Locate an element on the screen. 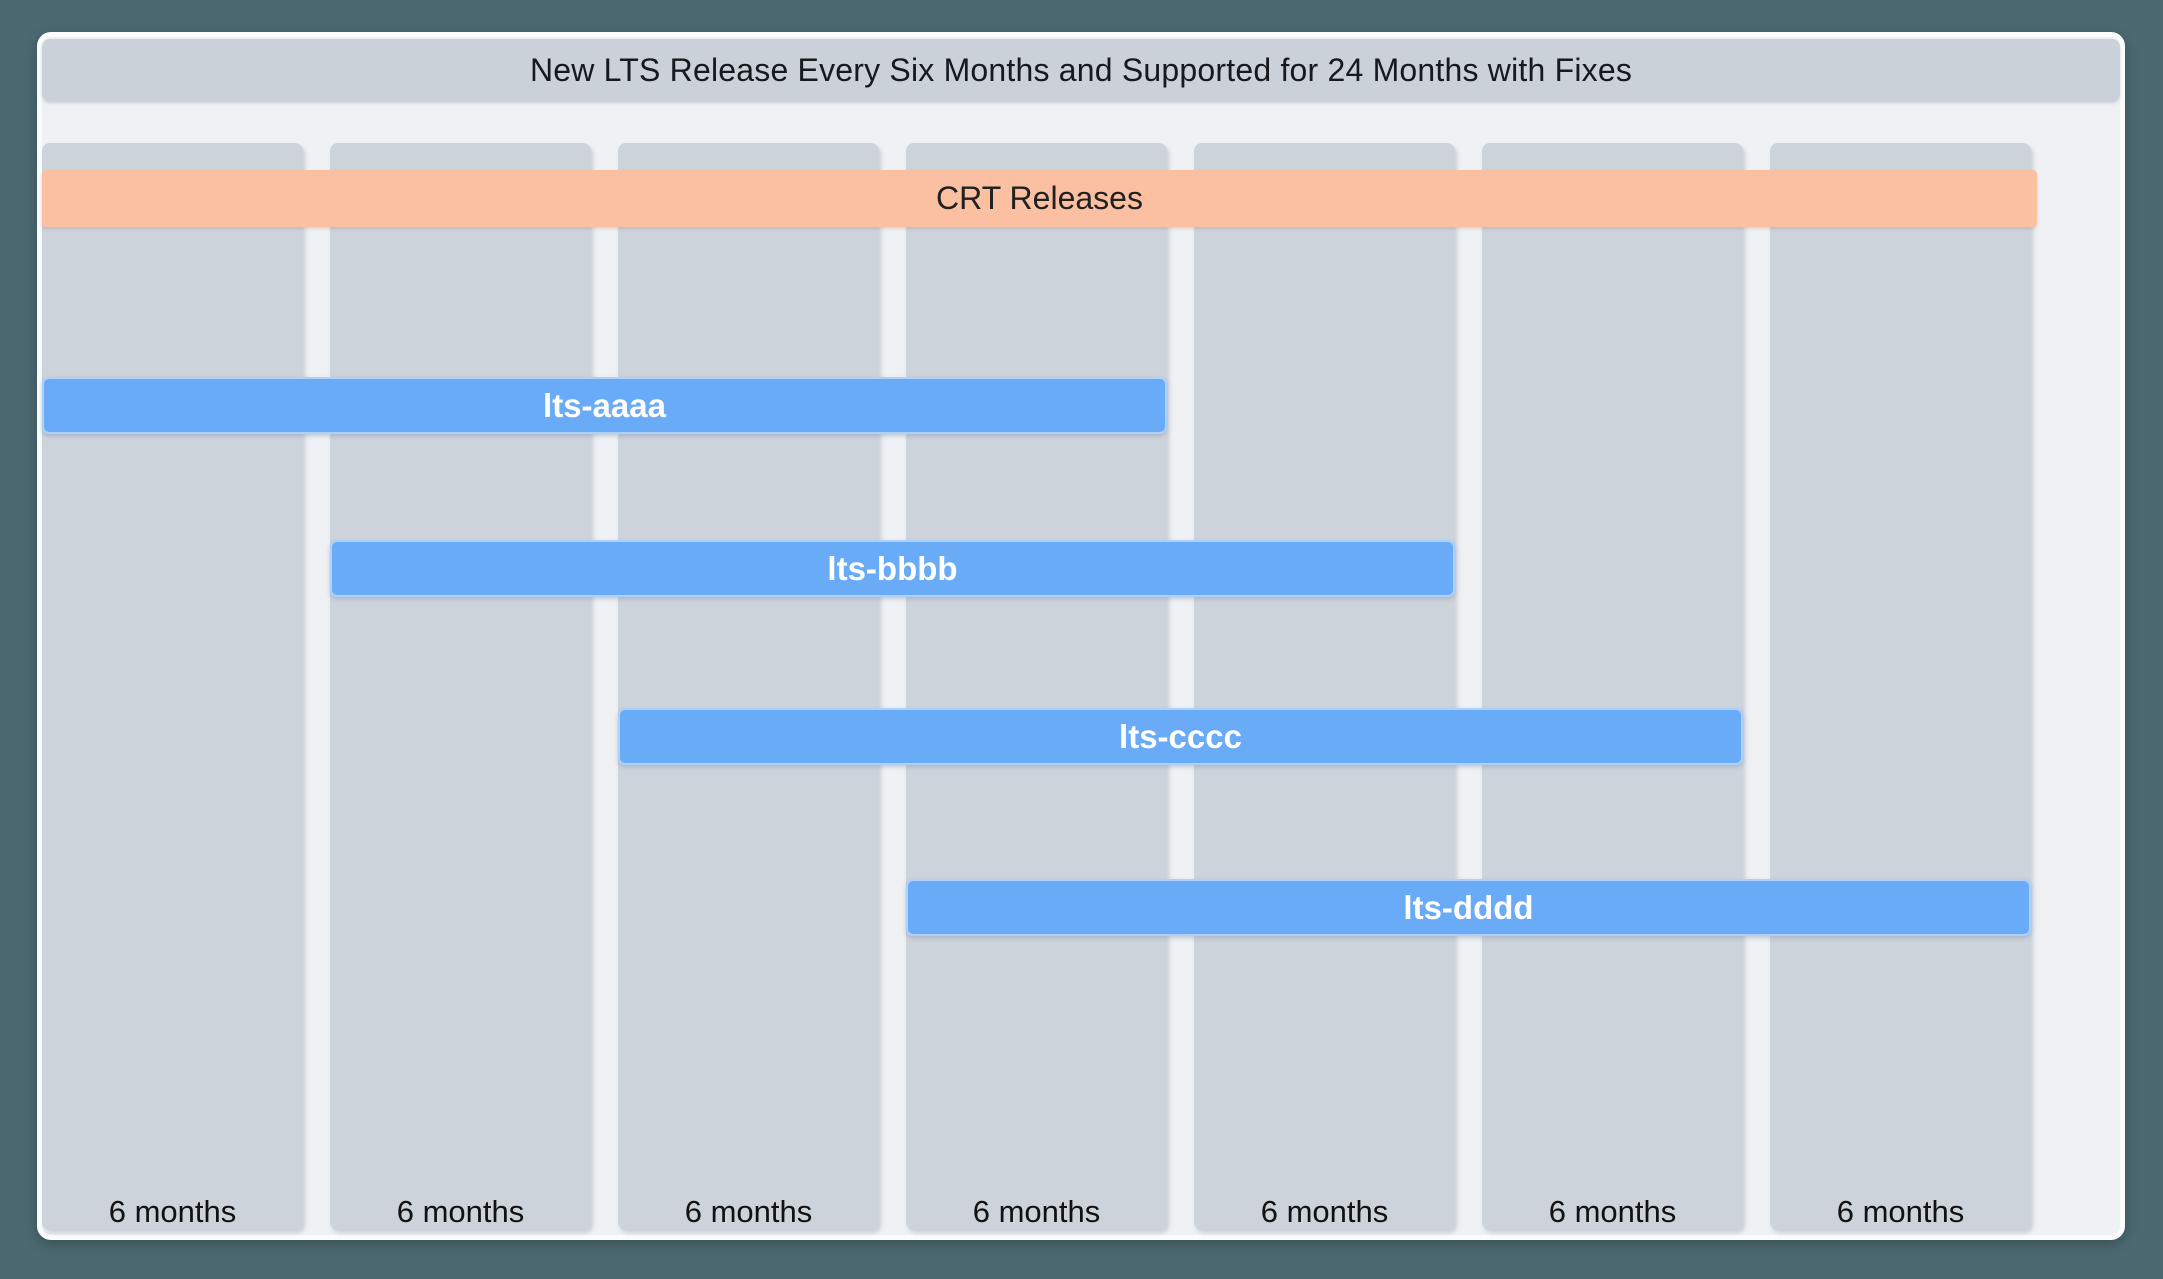 This screenshot has height=1279, width=2163. lts-cccc-label: lts-cccc is located at coordinates (1180, 736).